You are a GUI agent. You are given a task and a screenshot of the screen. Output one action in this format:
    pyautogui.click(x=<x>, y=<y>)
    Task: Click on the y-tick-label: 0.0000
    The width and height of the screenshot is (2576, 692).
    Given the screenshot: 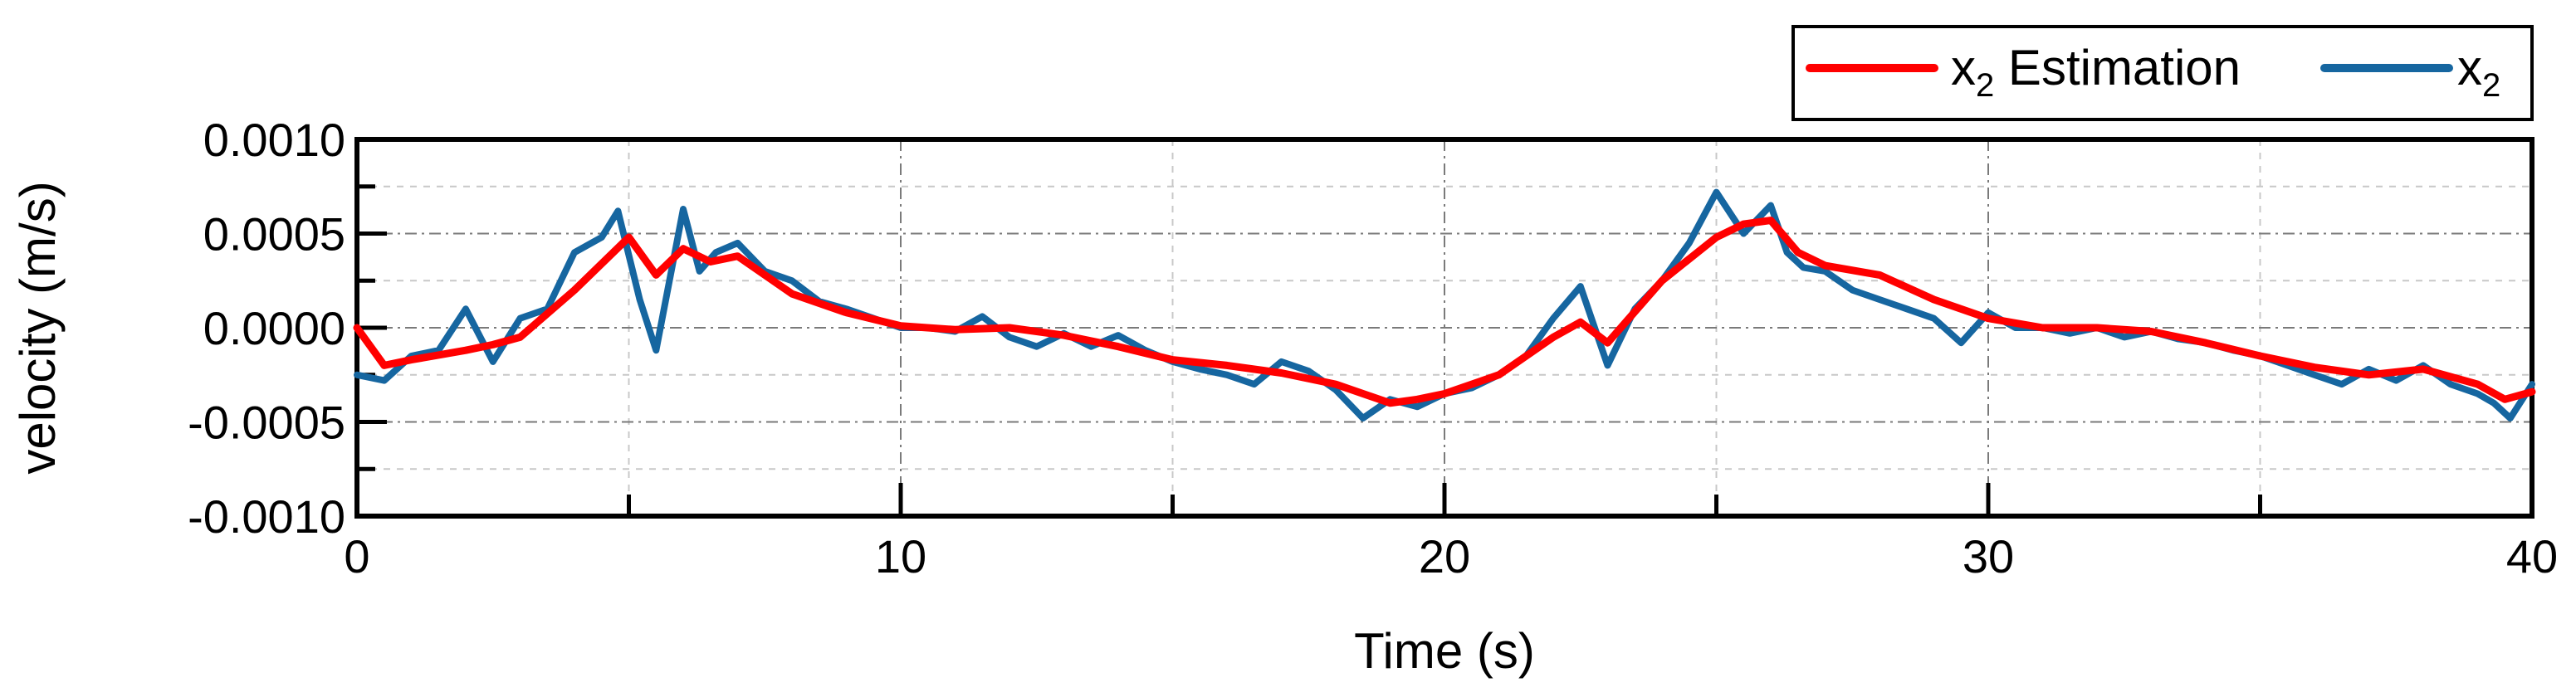 What is the action you would take?
    pyautogui.click(x=274, y=328)
    